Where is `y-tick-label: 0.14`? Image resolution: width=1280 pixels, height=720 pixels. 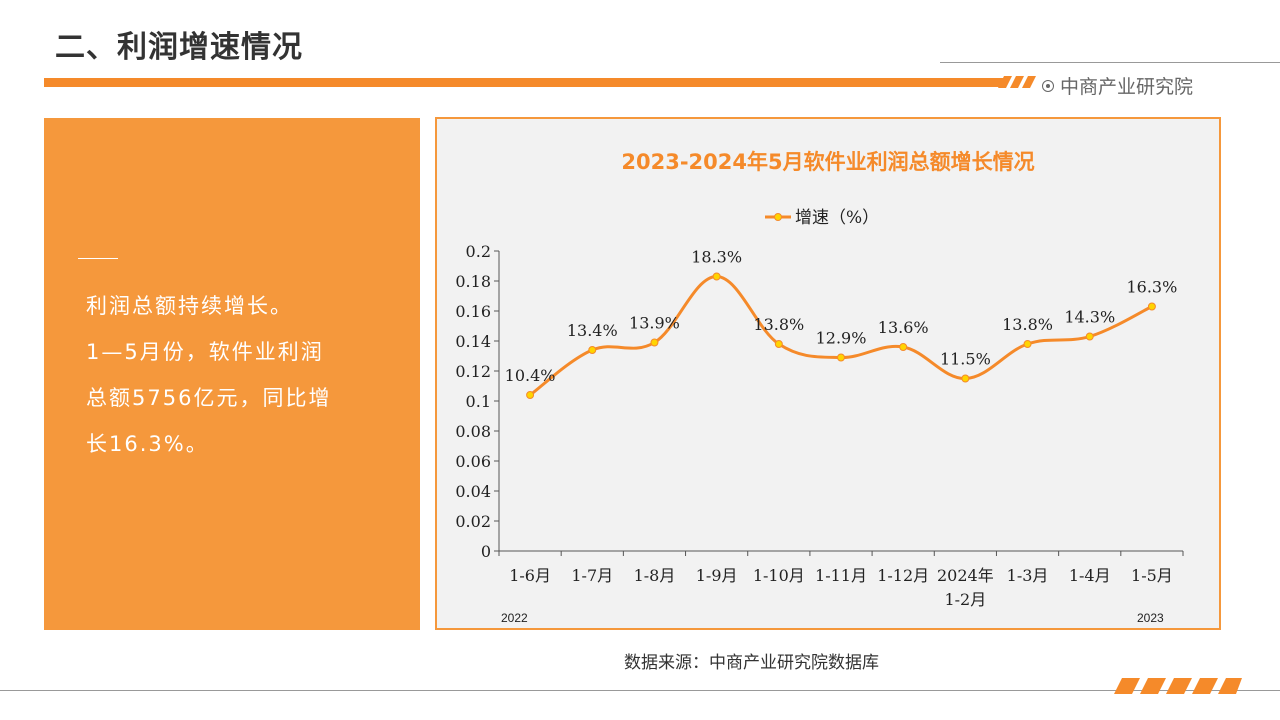 y-tick-label: 0.14 is located at coordinates (473, 341).